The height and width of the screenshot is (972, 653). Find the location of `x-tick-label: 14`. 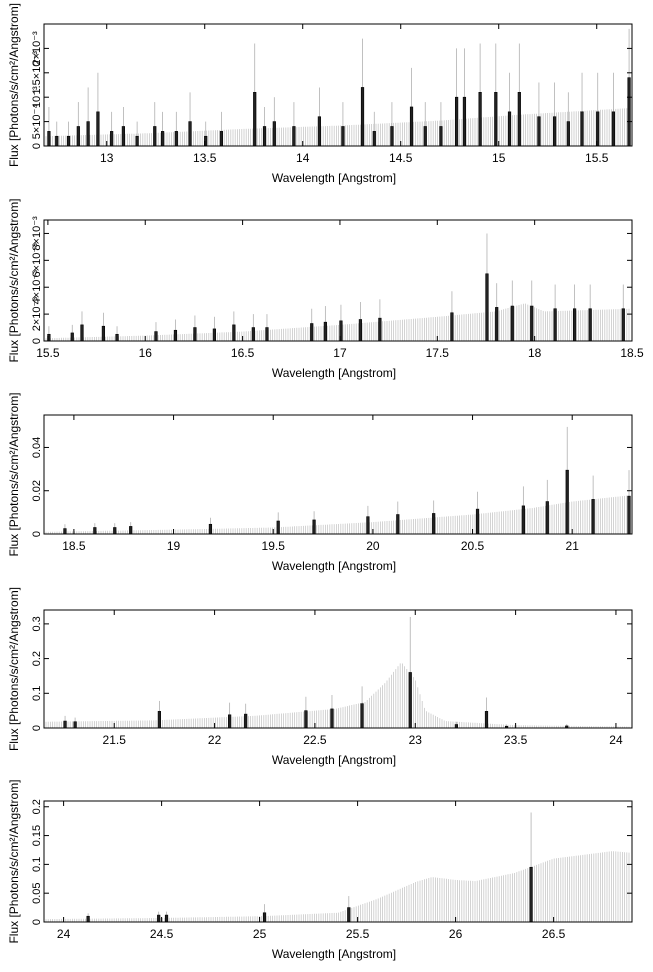

x-tick-label: 14 is located at coordinates (303, 158).